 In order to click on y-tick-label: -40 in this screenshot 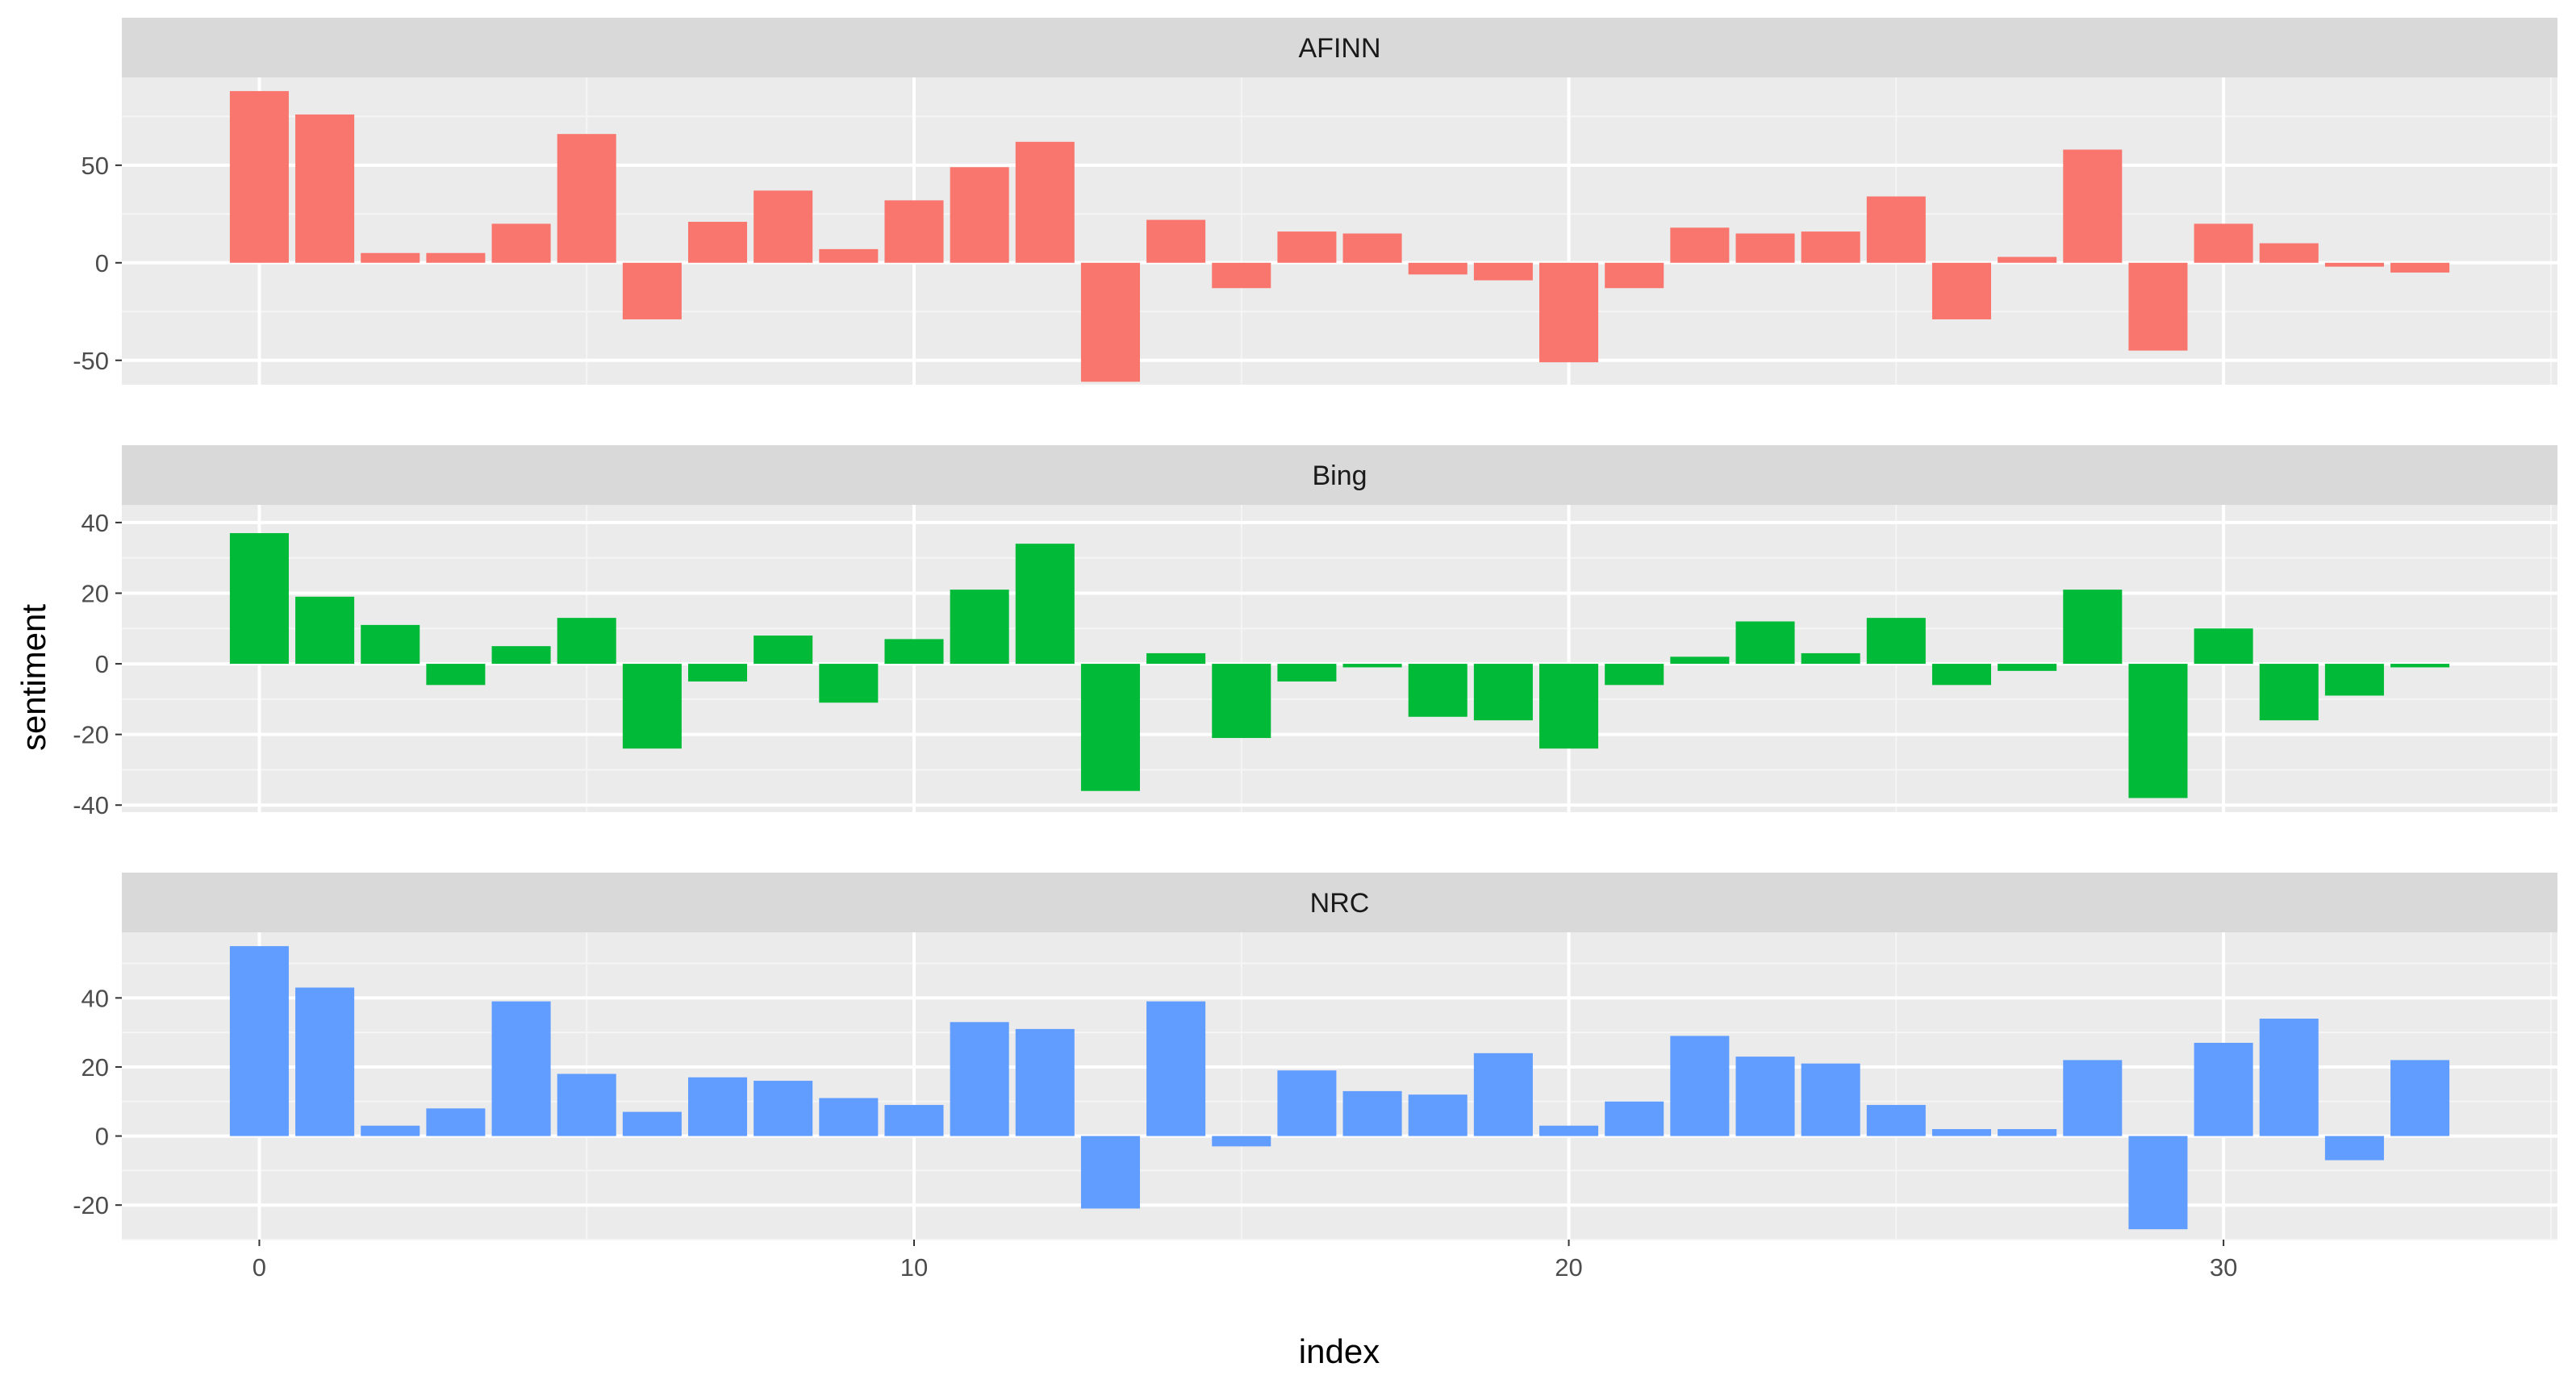, I will do `click(91, 805)`.